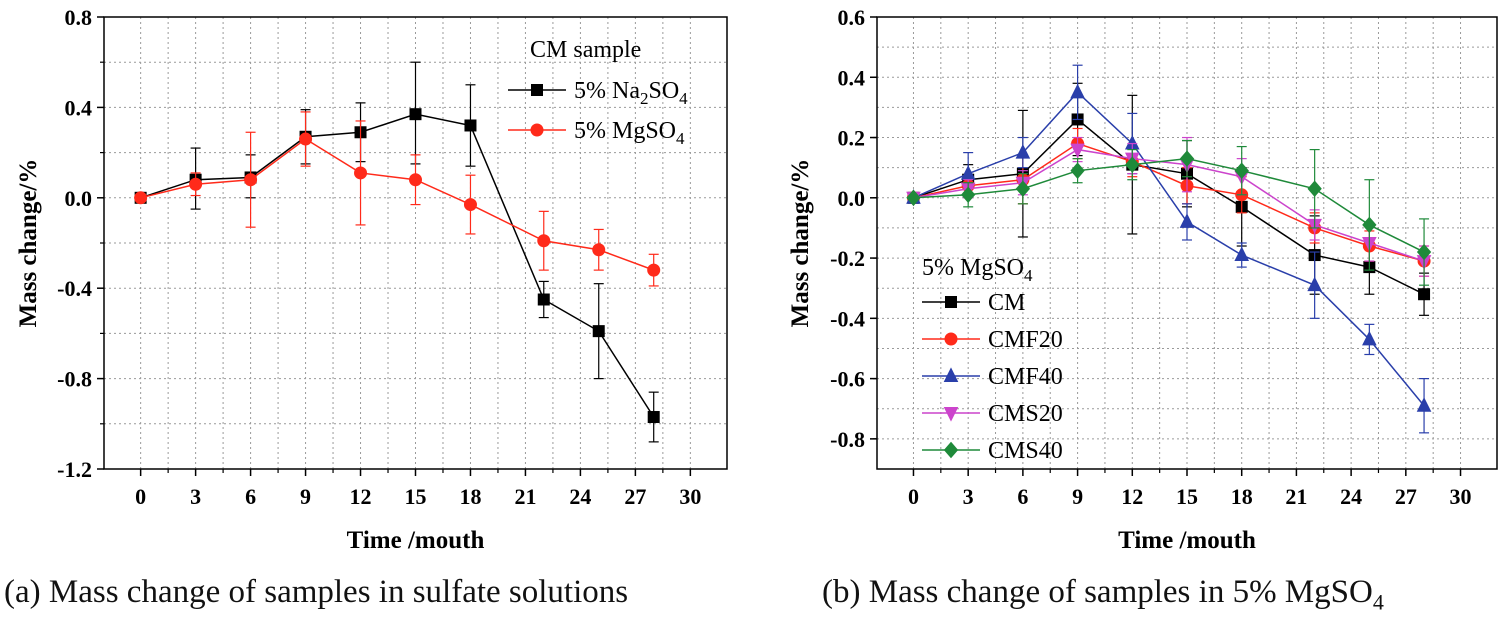  I want to click on legend-title: 5% MgSO4, so click(977, 270).